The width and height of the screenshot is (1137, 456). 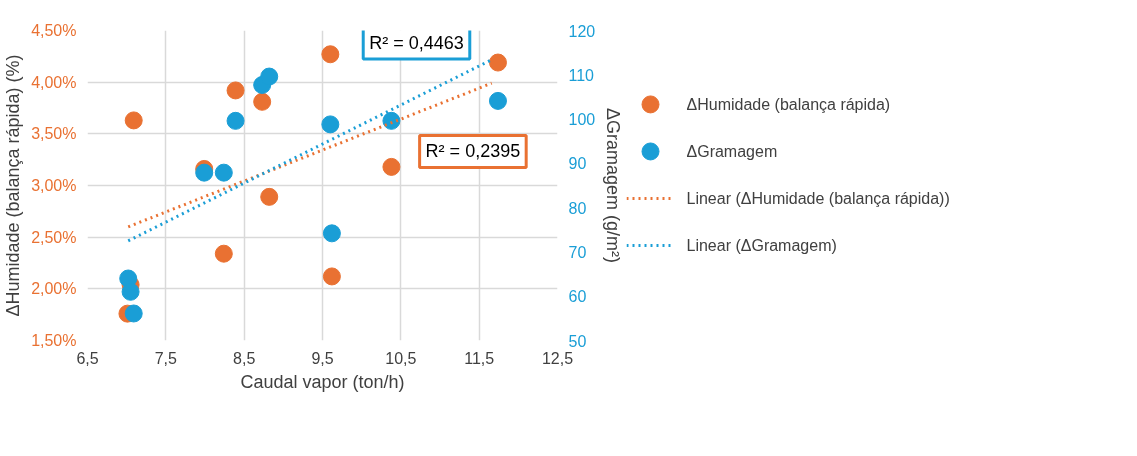 I want to click on legend-label: ΔHumidade (balança rápida), so click(x=788, y=104).